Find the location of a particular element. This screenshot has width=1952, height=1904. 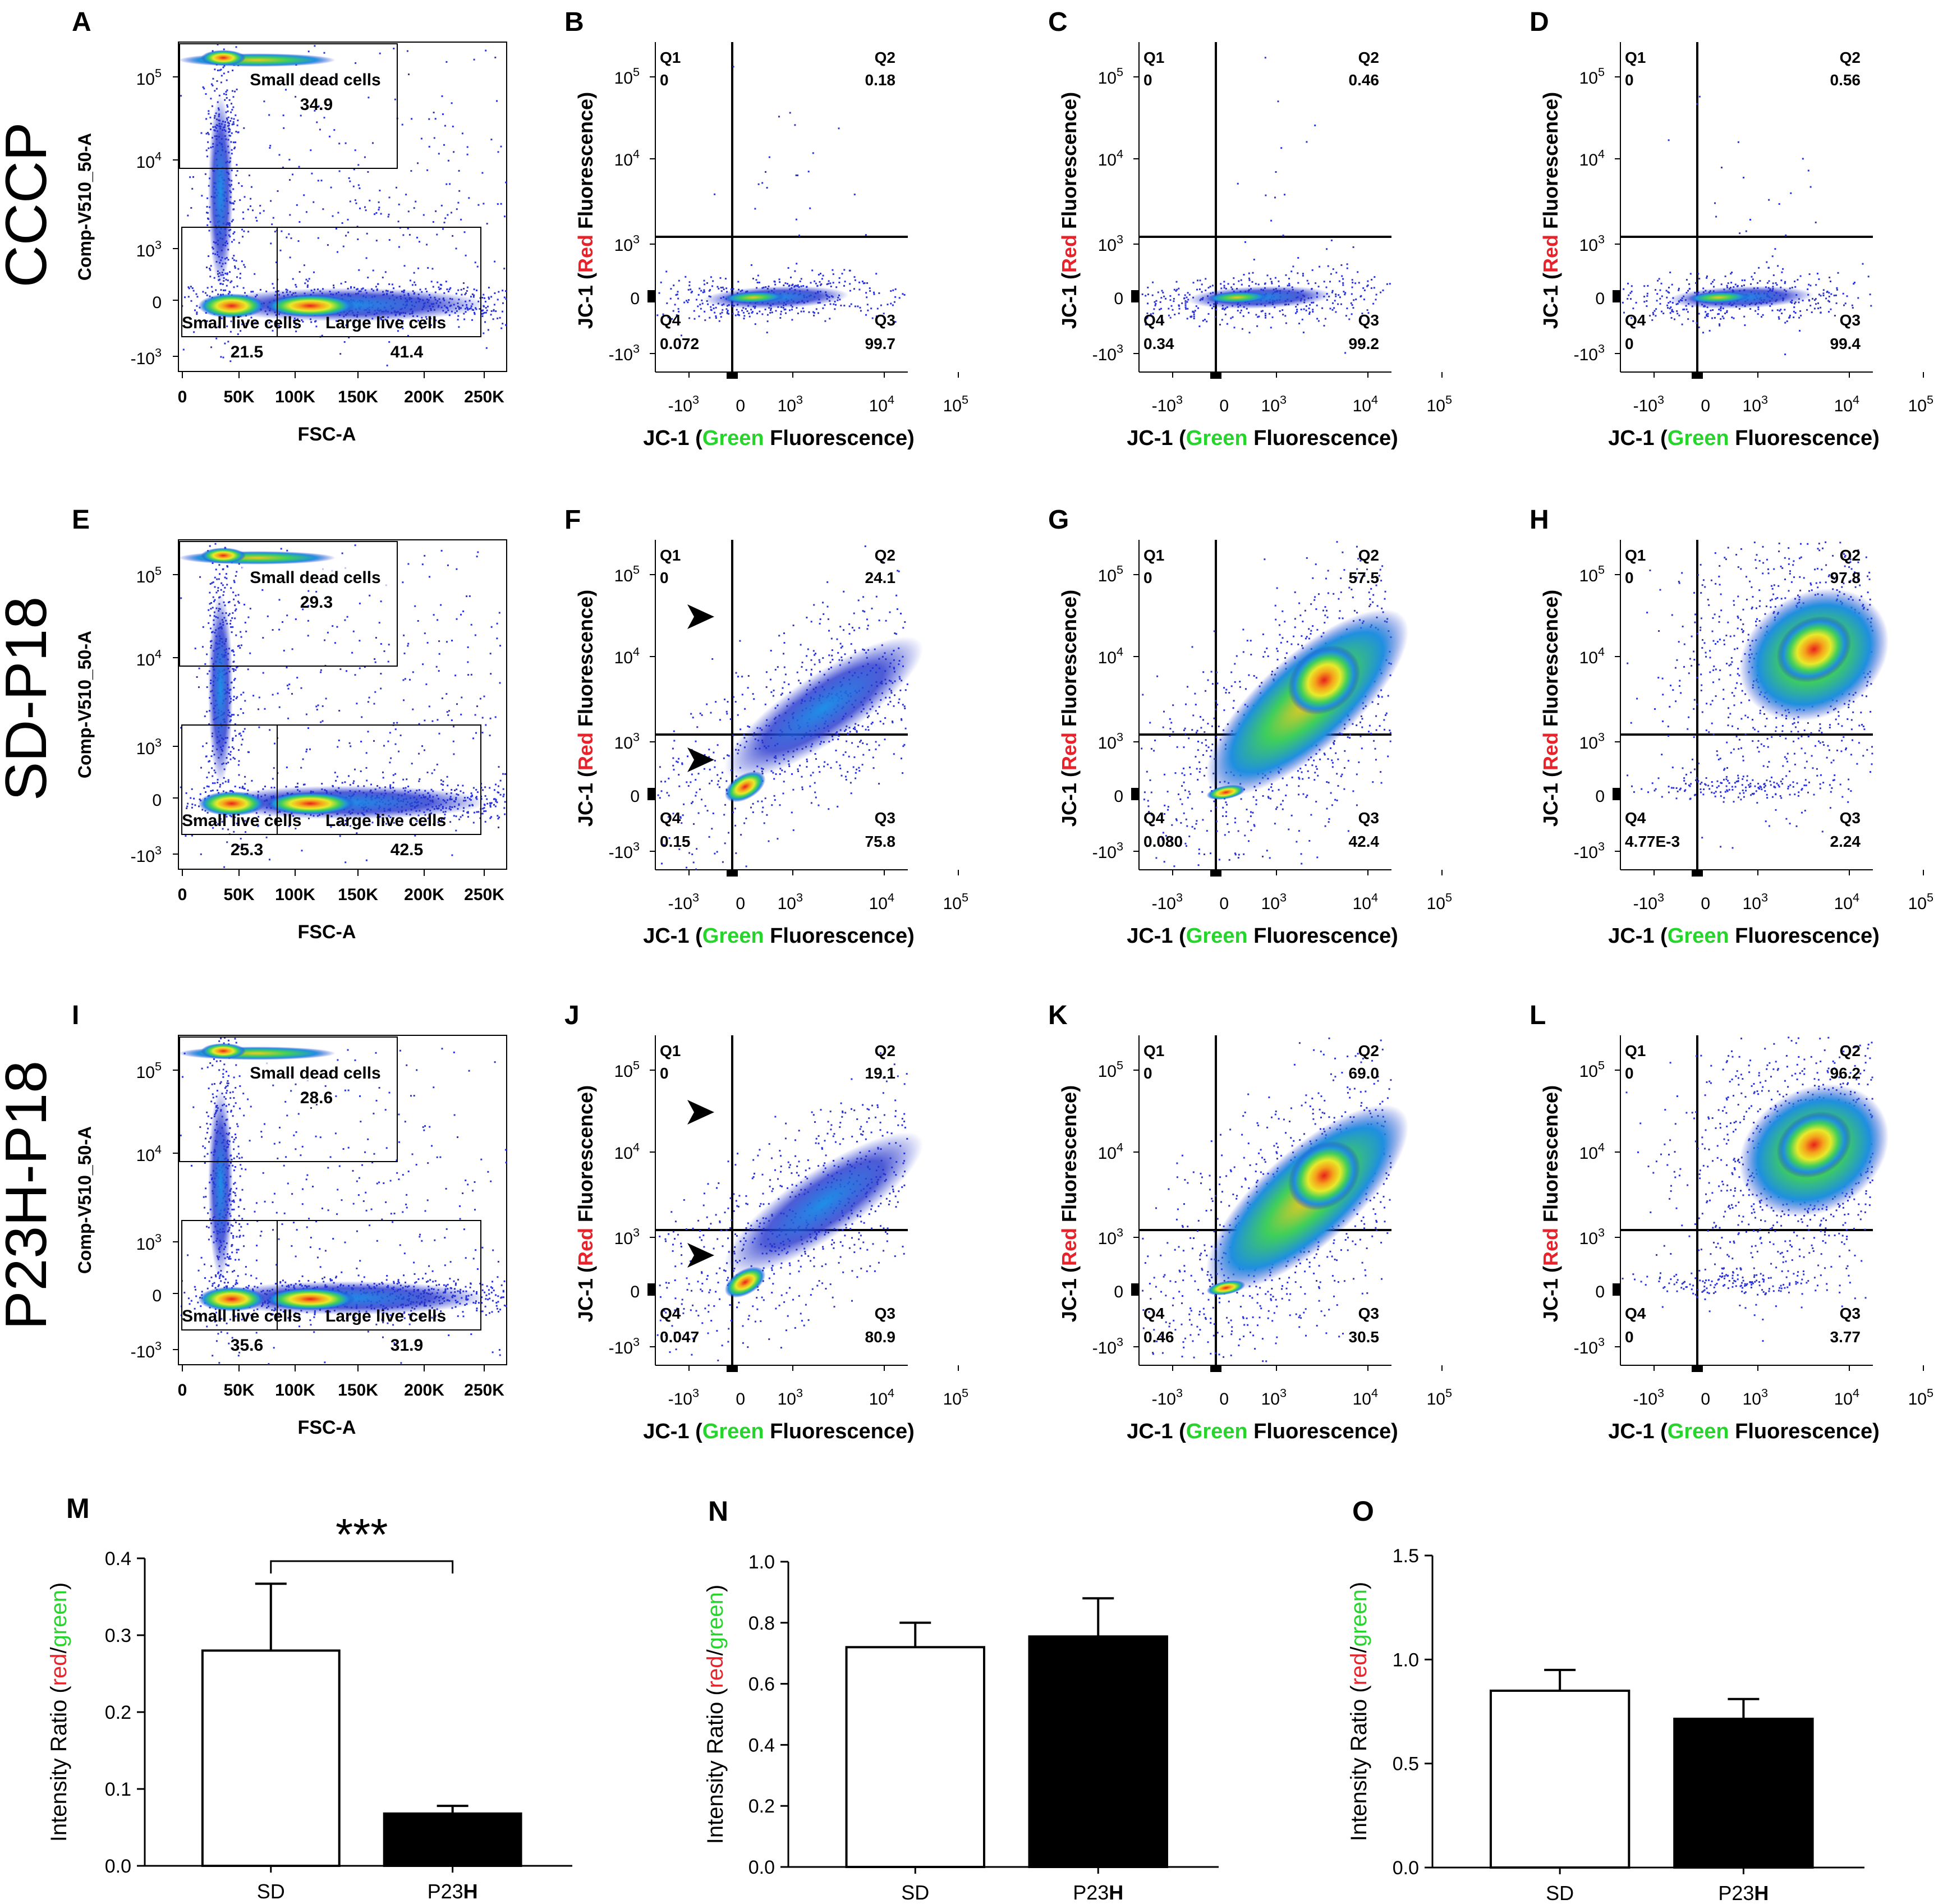

axis-pile-x is located at coordinates (1216, 376).